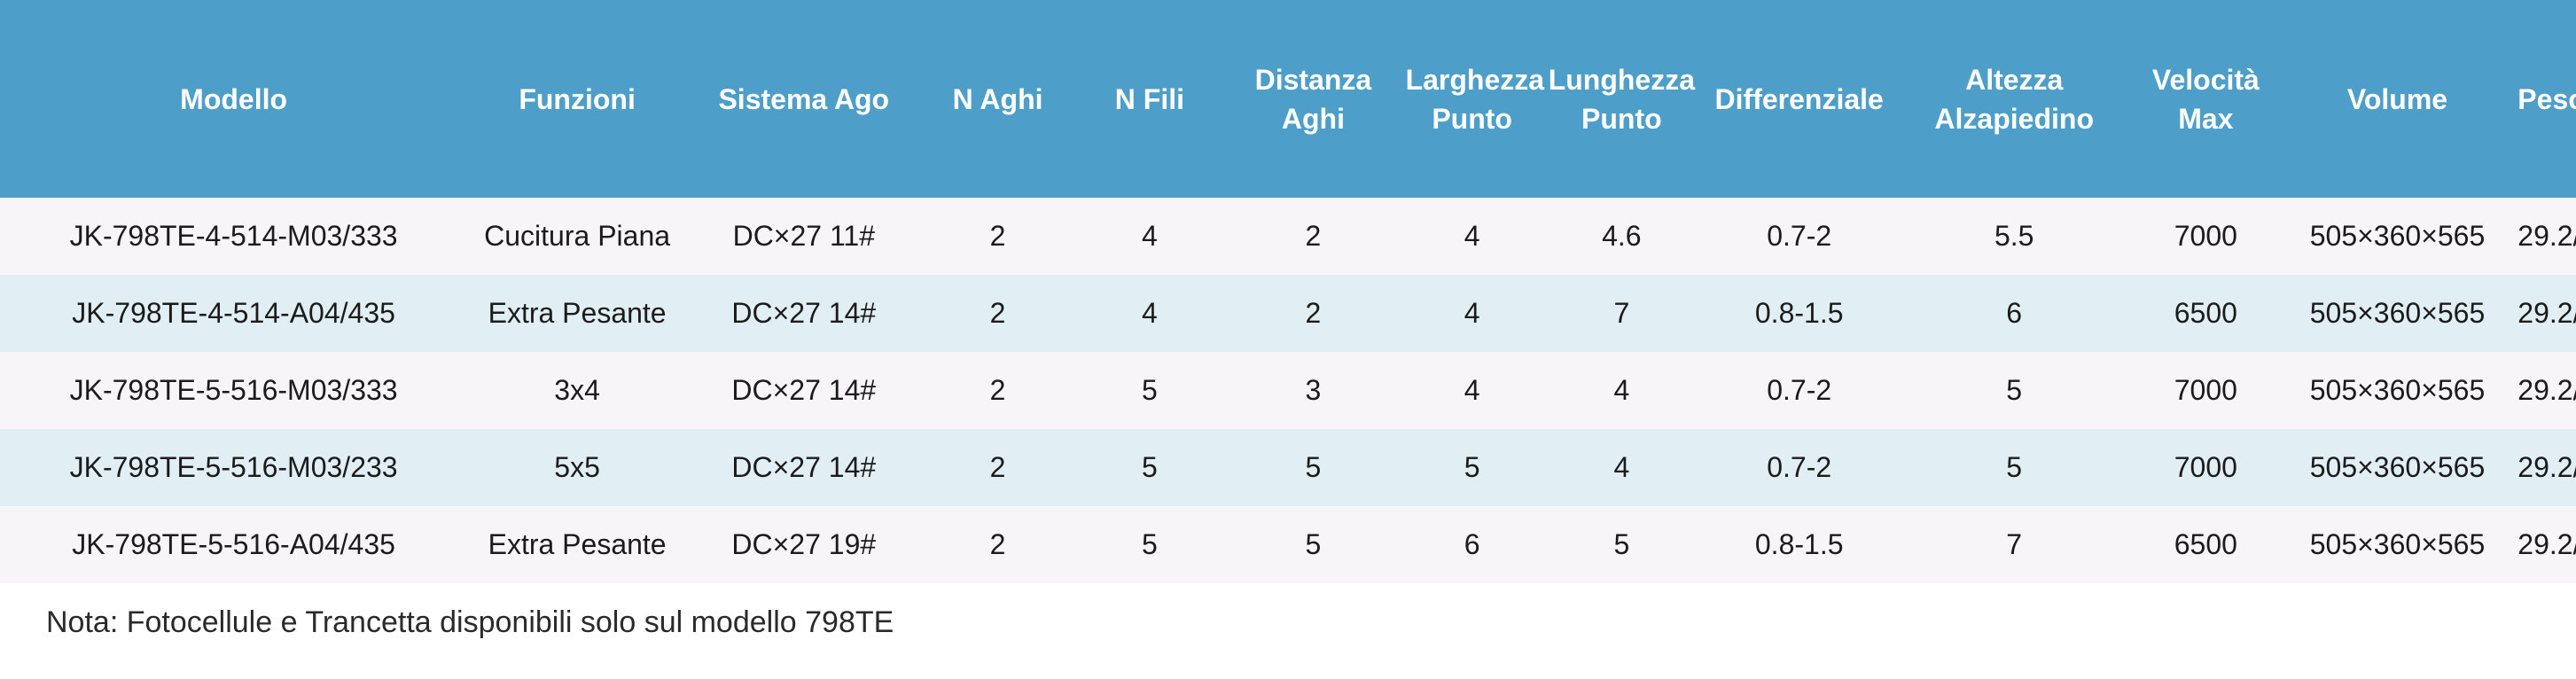  Describe the element at coordinates (233, 390) in the screenshot. I see `cell-modello: JK-798TE-5-516-M03/333` at that location.